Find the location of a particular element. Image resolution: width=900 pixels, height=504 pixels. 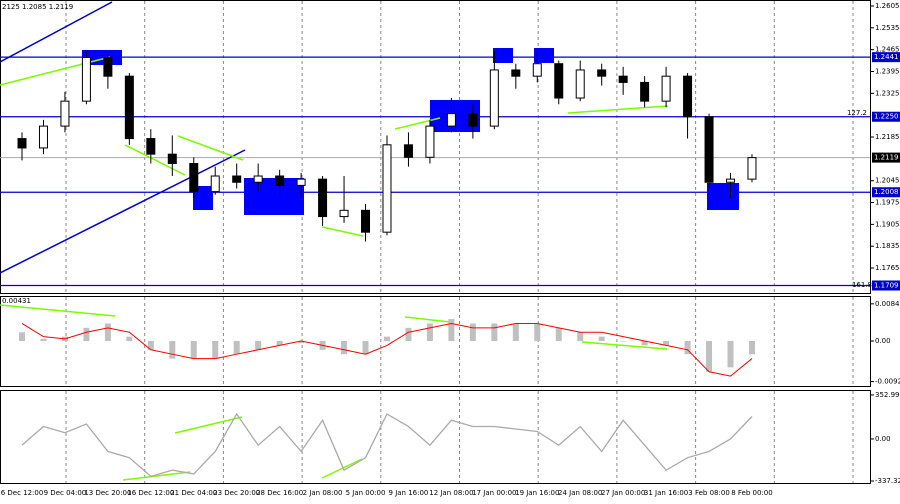

x-tick-label: 28 Dec 16:00 is located at coordinates (279, 493).